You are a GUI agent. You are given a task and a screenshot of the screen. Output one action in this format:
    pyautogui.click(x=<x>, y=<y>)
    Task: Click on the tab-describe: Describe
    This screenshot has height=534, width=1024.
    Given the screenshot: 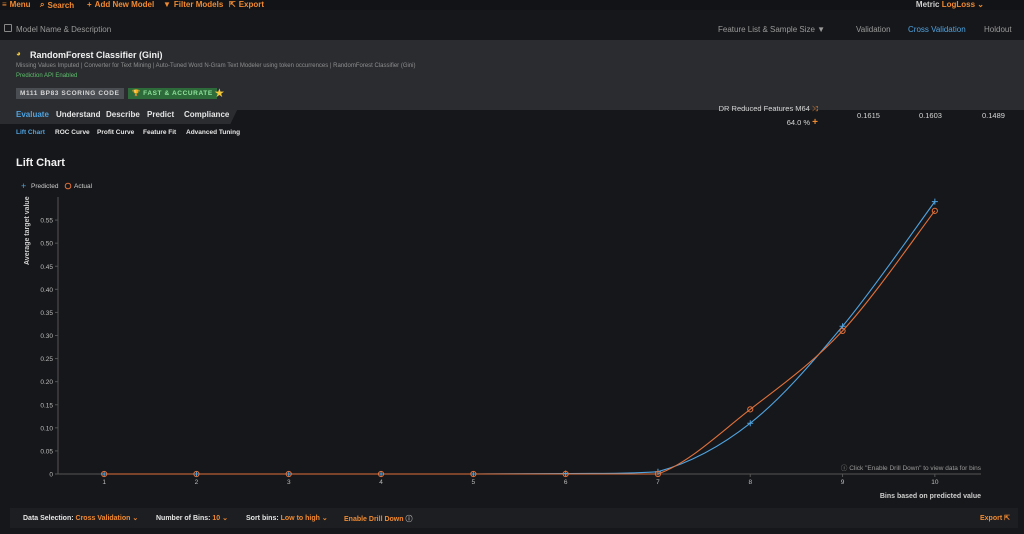 What is the action you would take?
    pyautogui.click(x=123, y=114)
    